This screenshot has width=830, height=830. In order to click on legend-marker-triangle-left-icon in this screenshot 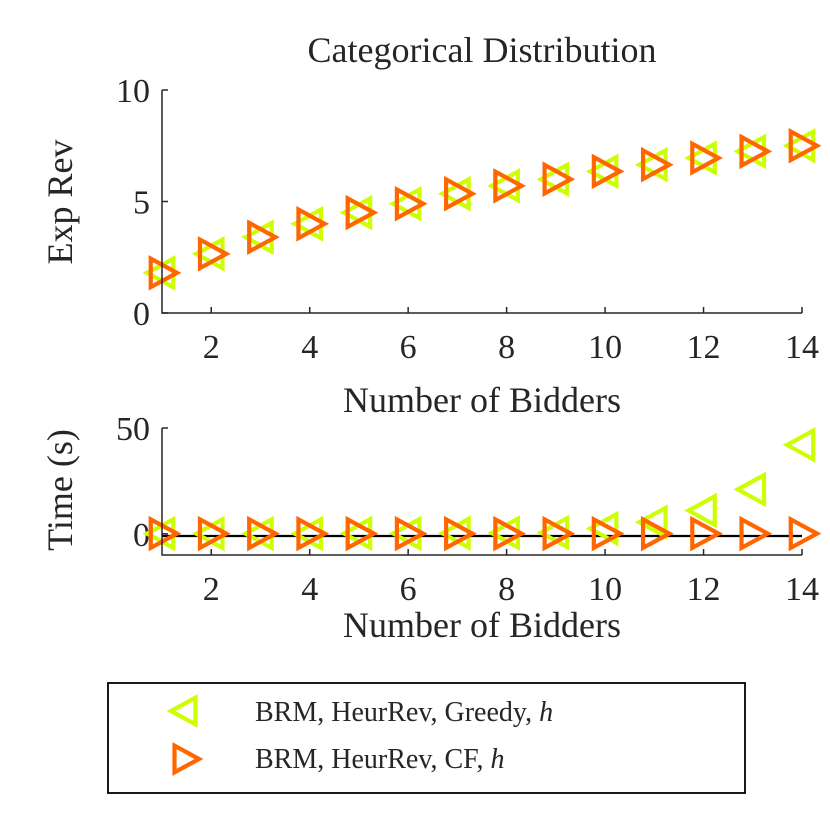, I will do `click(182, 711)`.